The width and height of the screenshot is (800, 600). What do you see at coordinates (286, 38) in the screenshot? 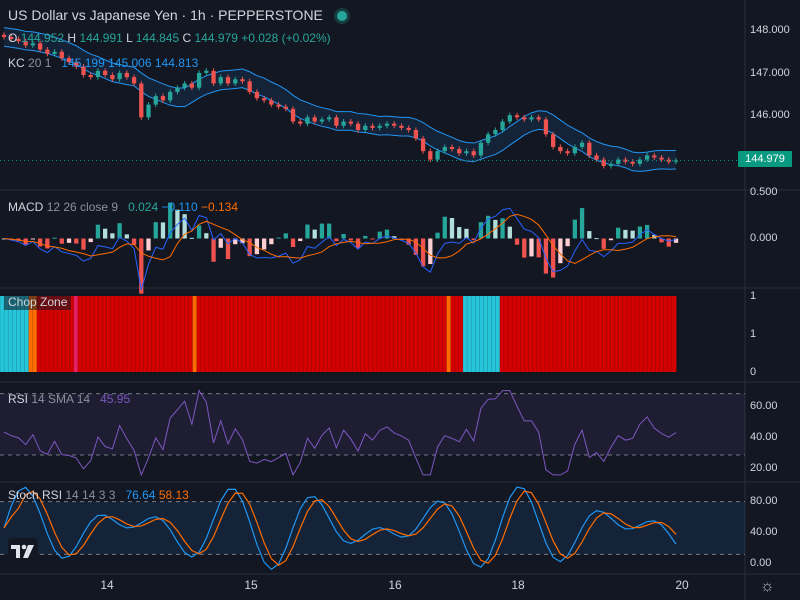
I see `change-value: +0.028 (+0.02%)` at bounding box center [286, 38].